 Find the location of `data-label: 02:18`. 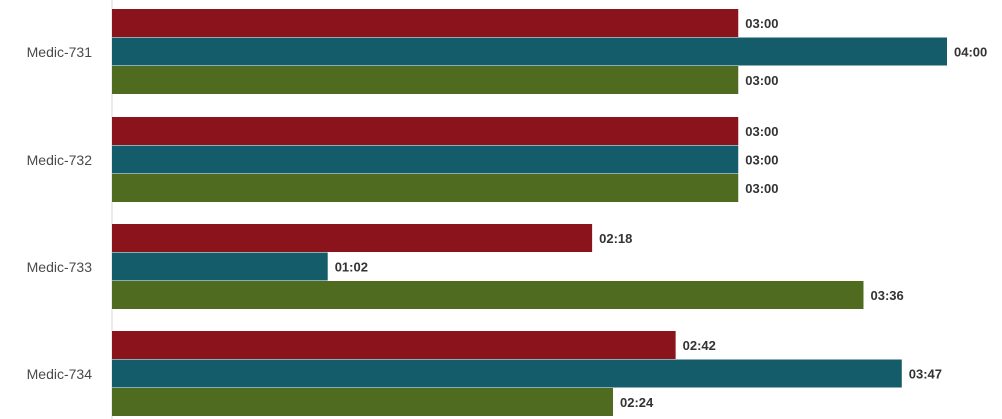

data-label: 02:18 is located at coordinates (615, 238).